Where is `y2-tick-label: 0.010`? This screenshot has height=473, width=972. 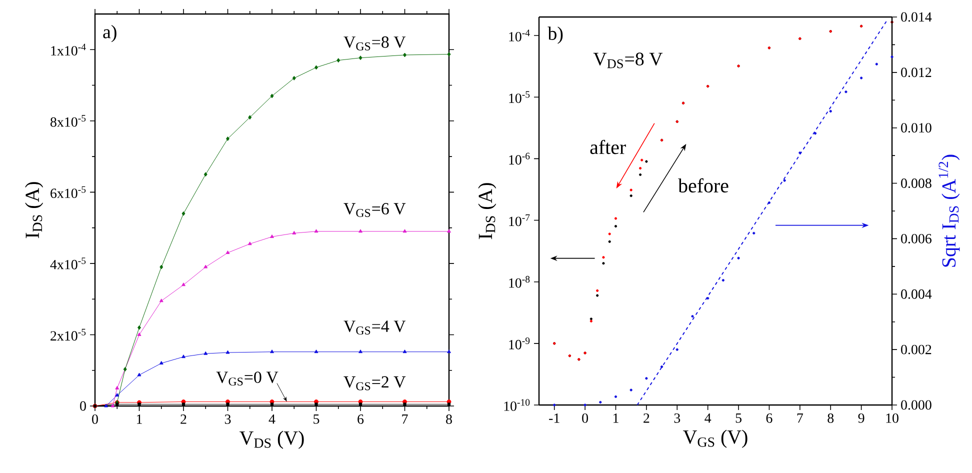 y2-tick-label: 0.010 is located at coordinates (916, 128).